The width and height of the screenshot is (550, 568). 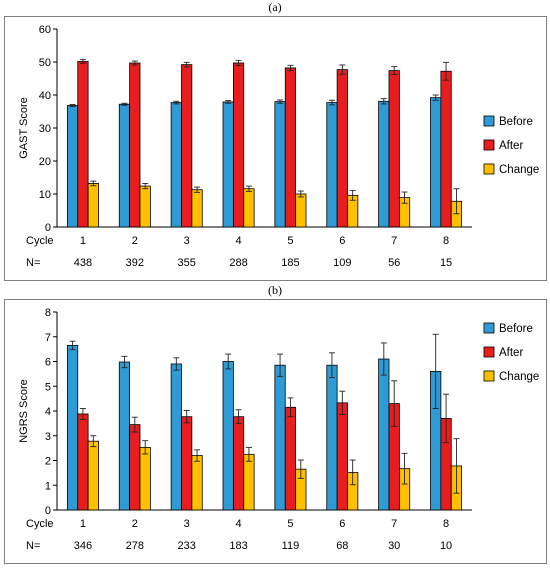 What do you see at coordinates (48, 462) in the screenshot?
I see `chart-b-y-tick-label: 2` at bounding box center [48, 462].